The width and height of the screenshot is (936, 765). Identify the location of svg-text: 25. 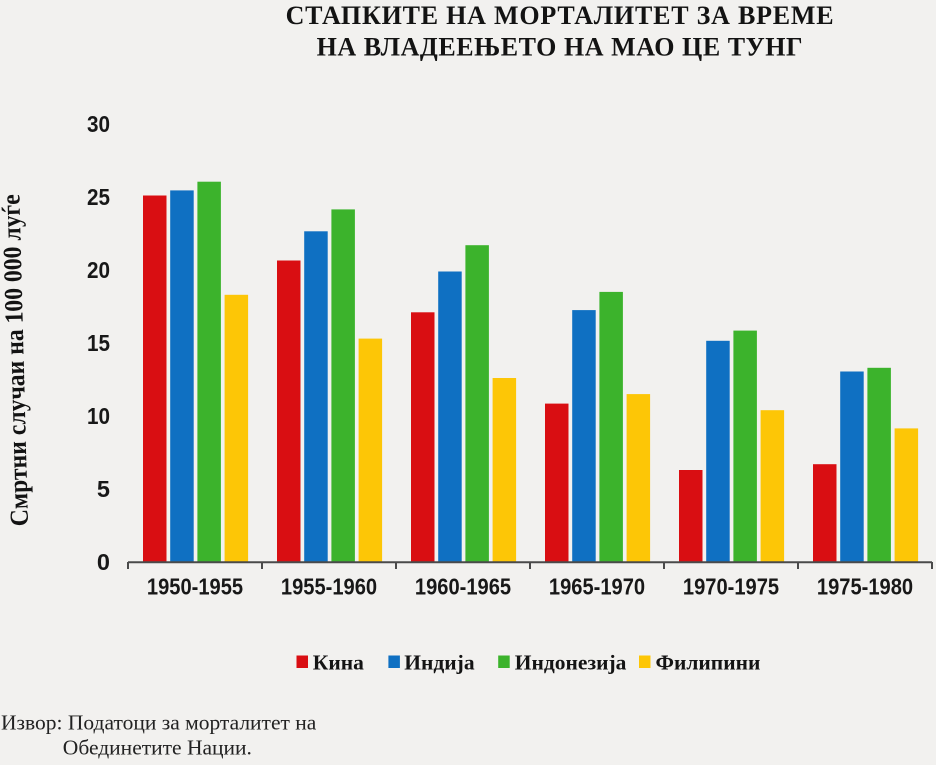
(98, 197).